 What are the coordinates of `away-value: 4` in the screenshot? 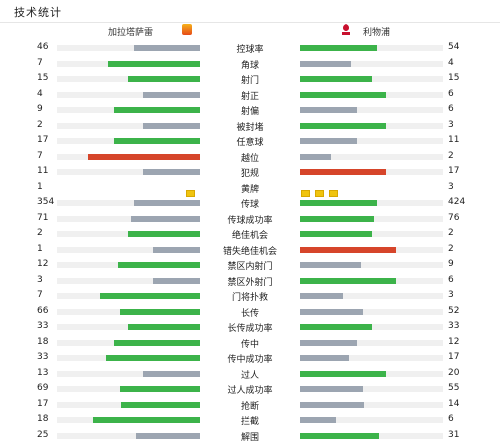 It's located at (460, 63).